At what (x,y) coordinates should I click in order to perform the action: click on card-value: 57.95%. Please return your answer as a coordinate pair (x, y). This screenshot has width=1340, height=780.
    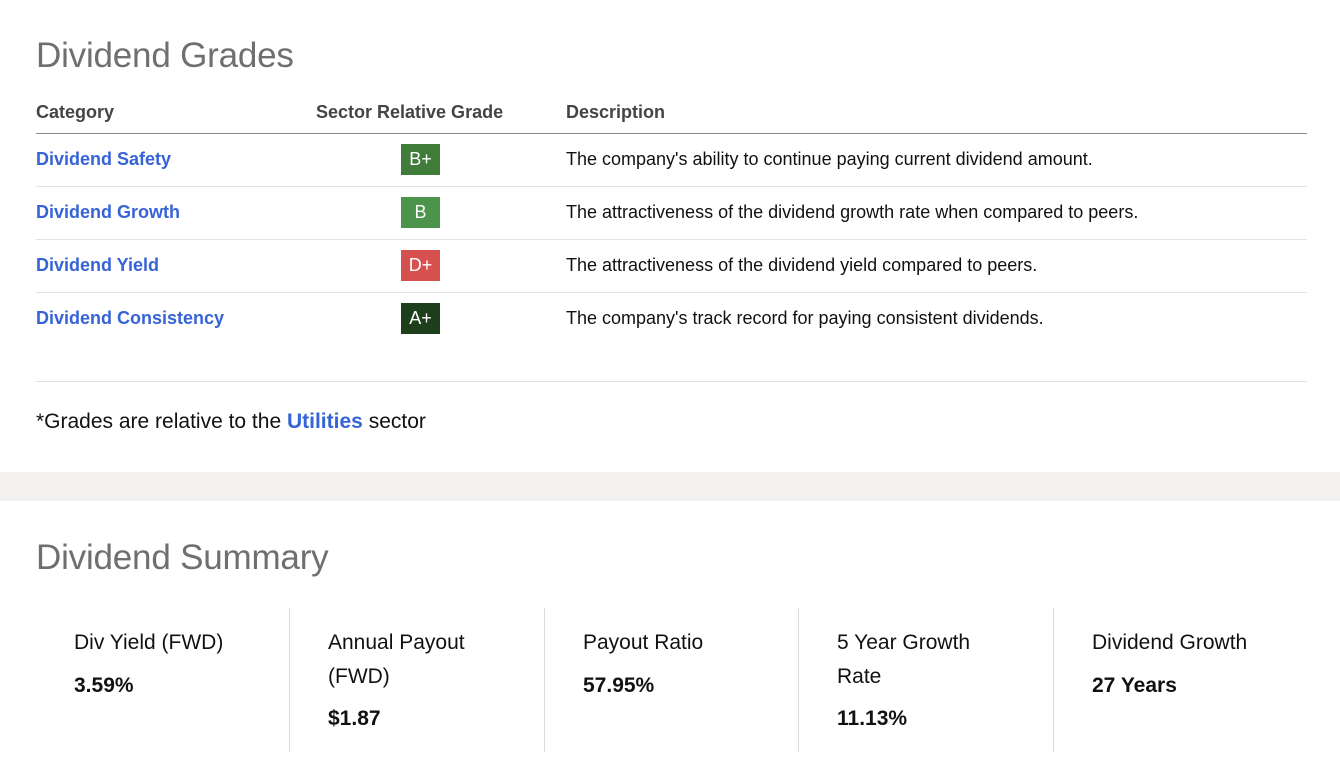
    Looking at the image, I should click on (619, 685).